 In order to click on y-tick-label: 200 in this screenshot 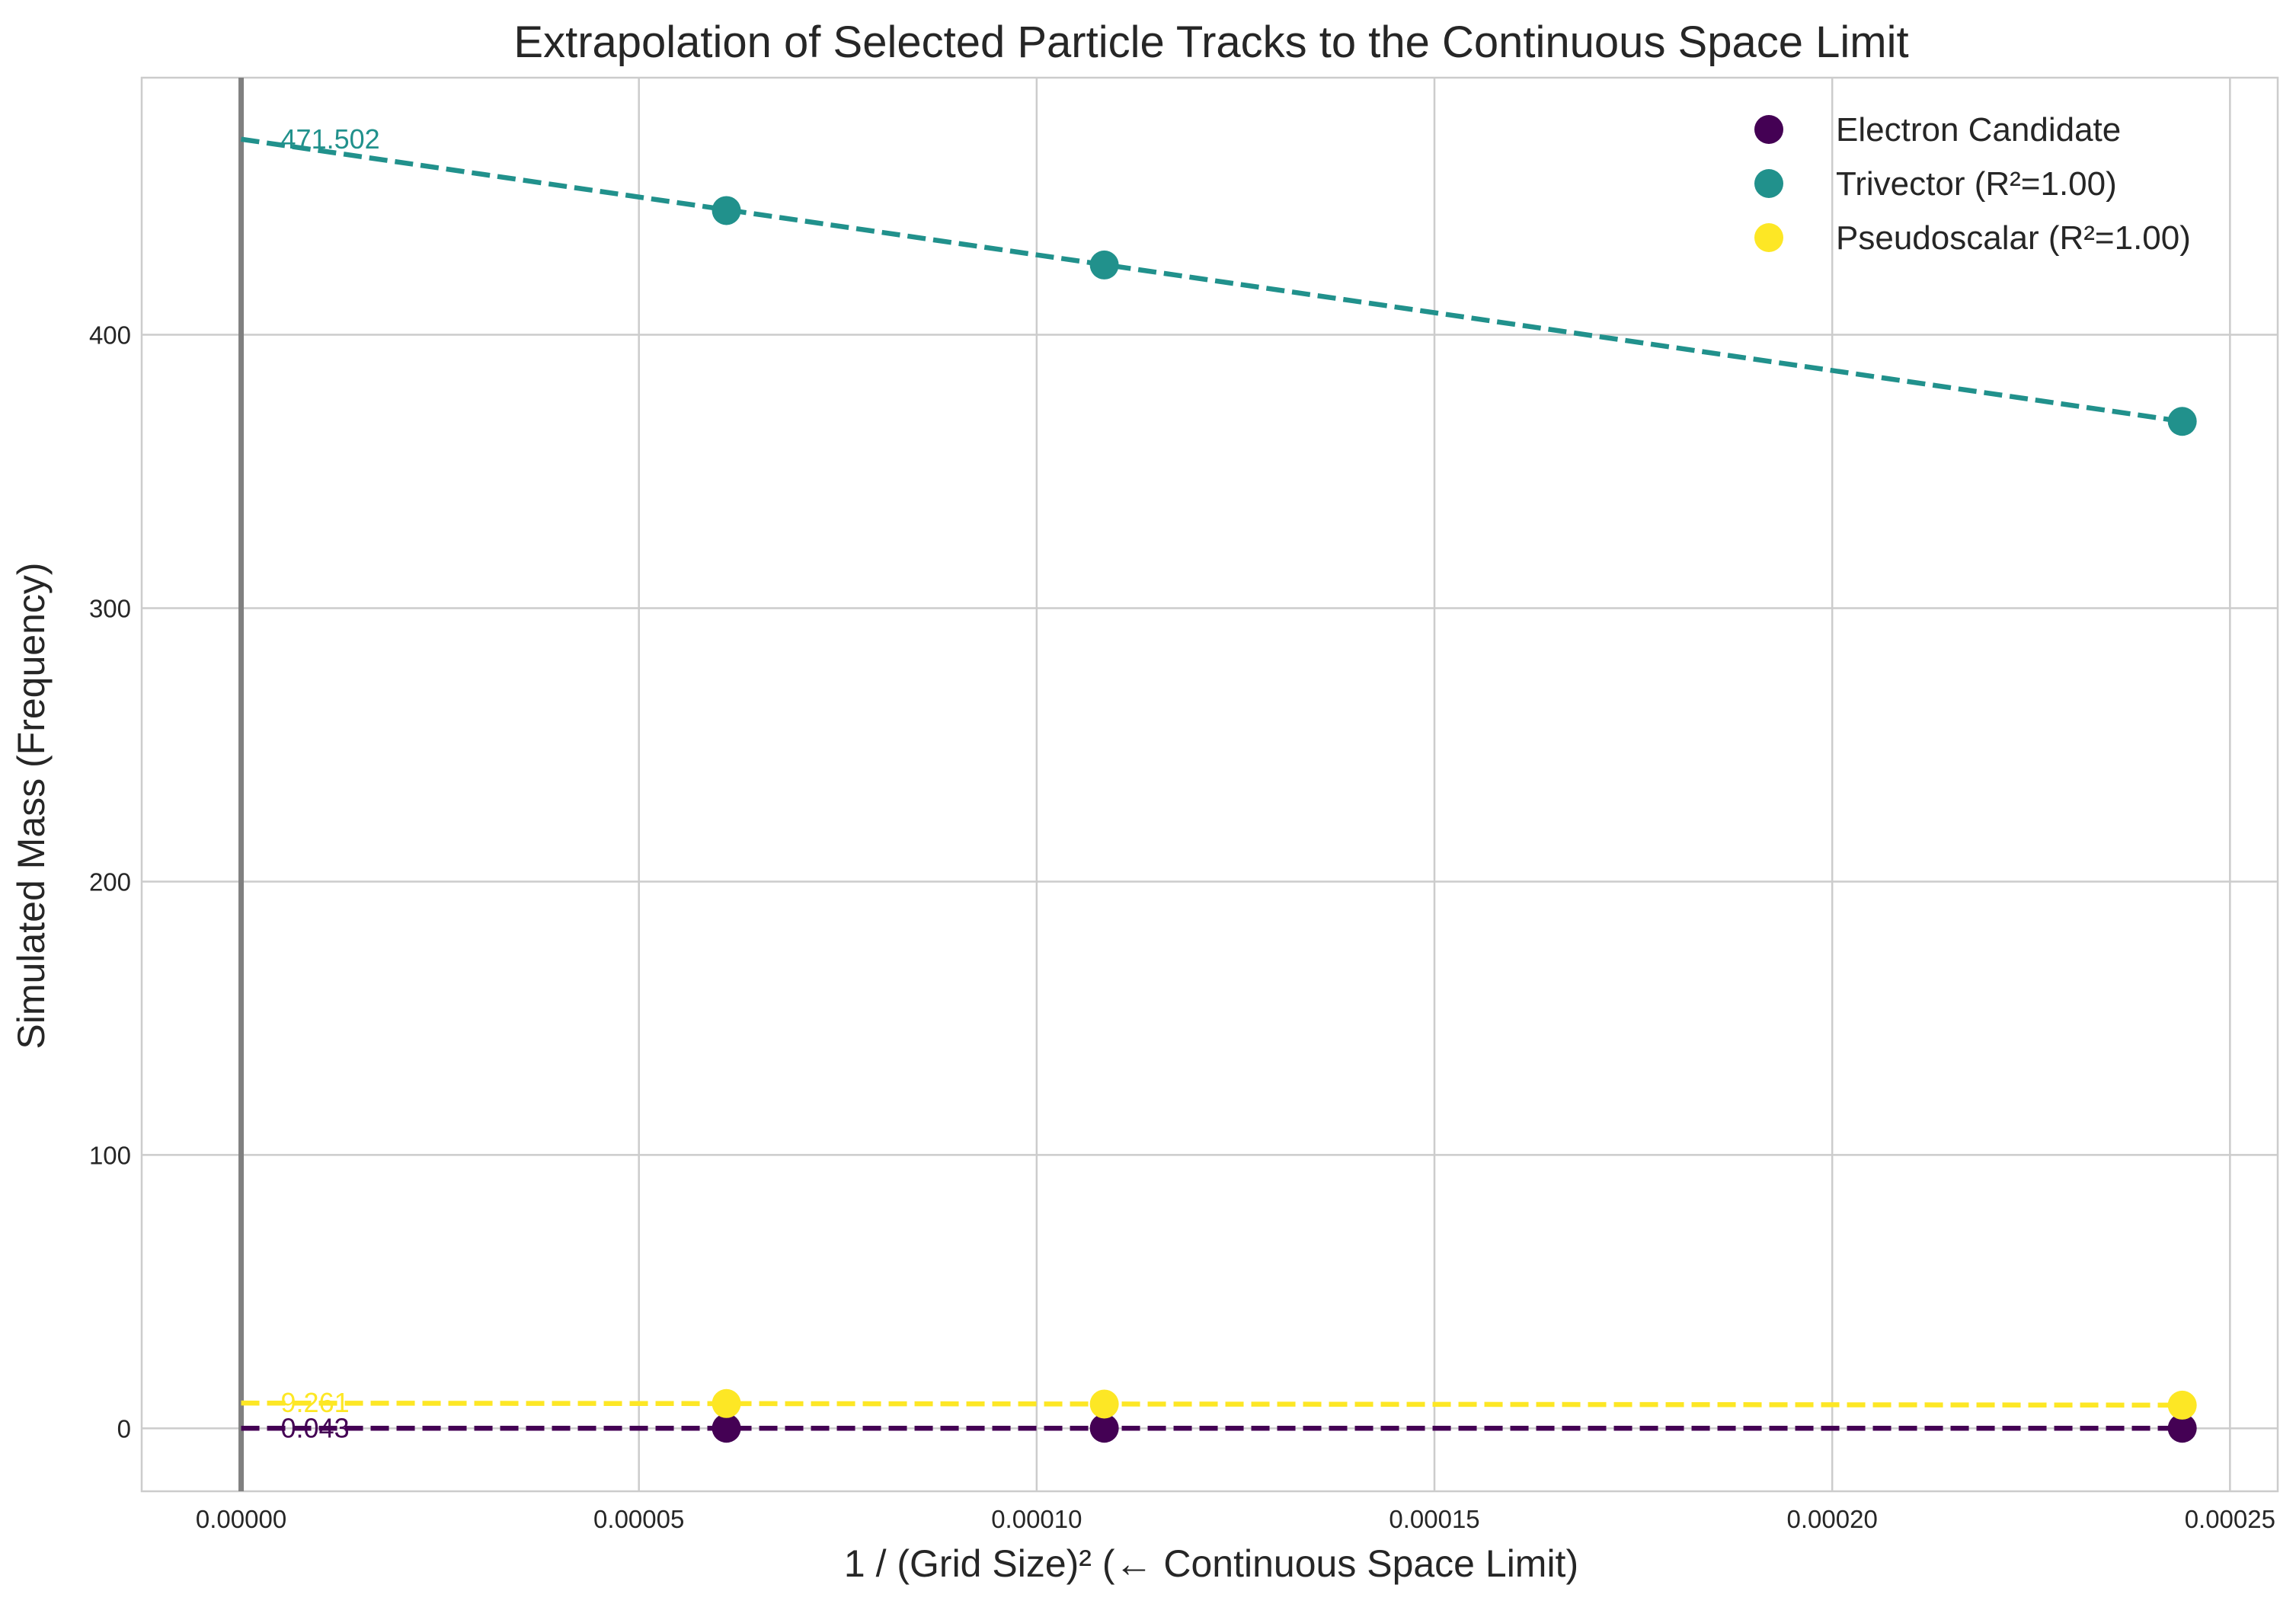, I will do `click(110, 882)`.